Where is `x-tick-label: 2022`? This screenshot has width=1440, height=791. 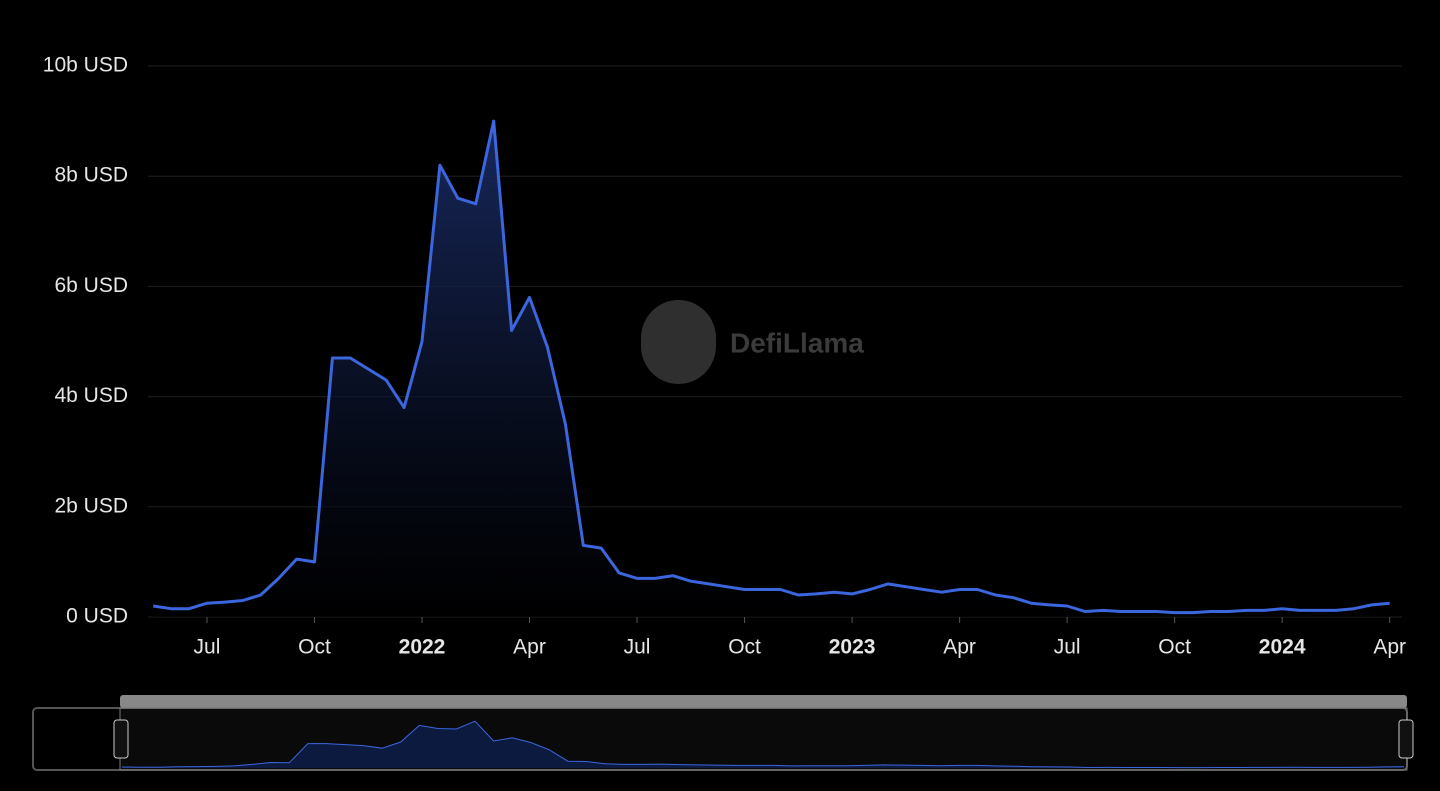 x-tick-label: 2022 is located at coordinates (422, 647).